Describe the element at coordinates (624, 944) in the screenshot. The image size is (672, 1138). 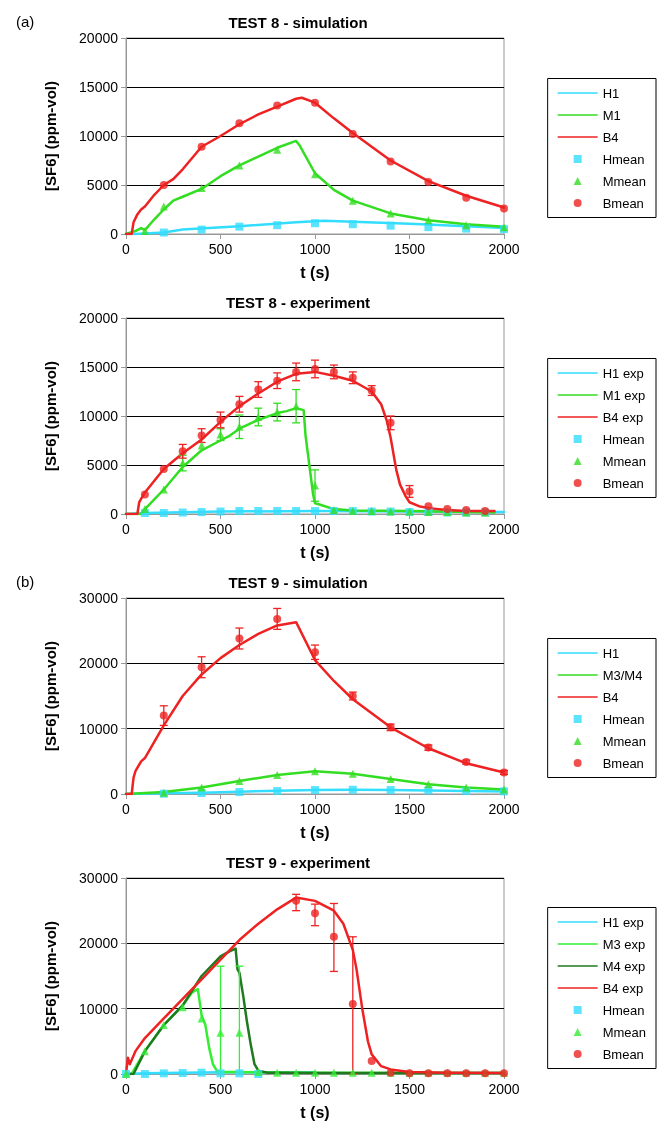
I see `legend-label: M3 exp` at that location.